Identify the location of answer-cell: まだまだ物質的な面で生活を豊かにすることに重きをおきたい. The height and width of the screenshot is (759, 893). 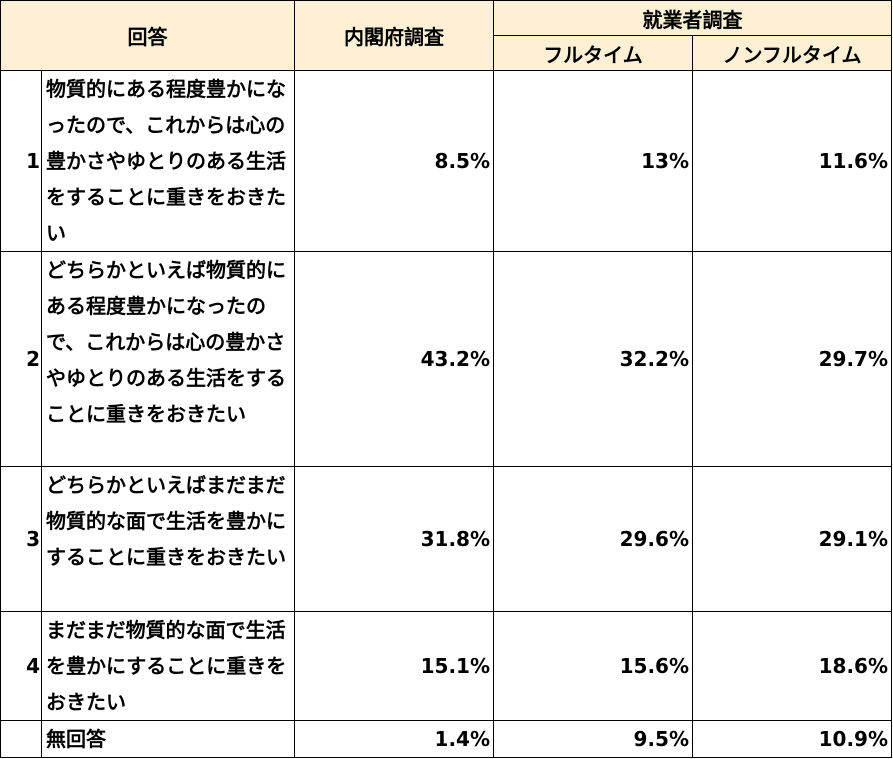
(168, 666).